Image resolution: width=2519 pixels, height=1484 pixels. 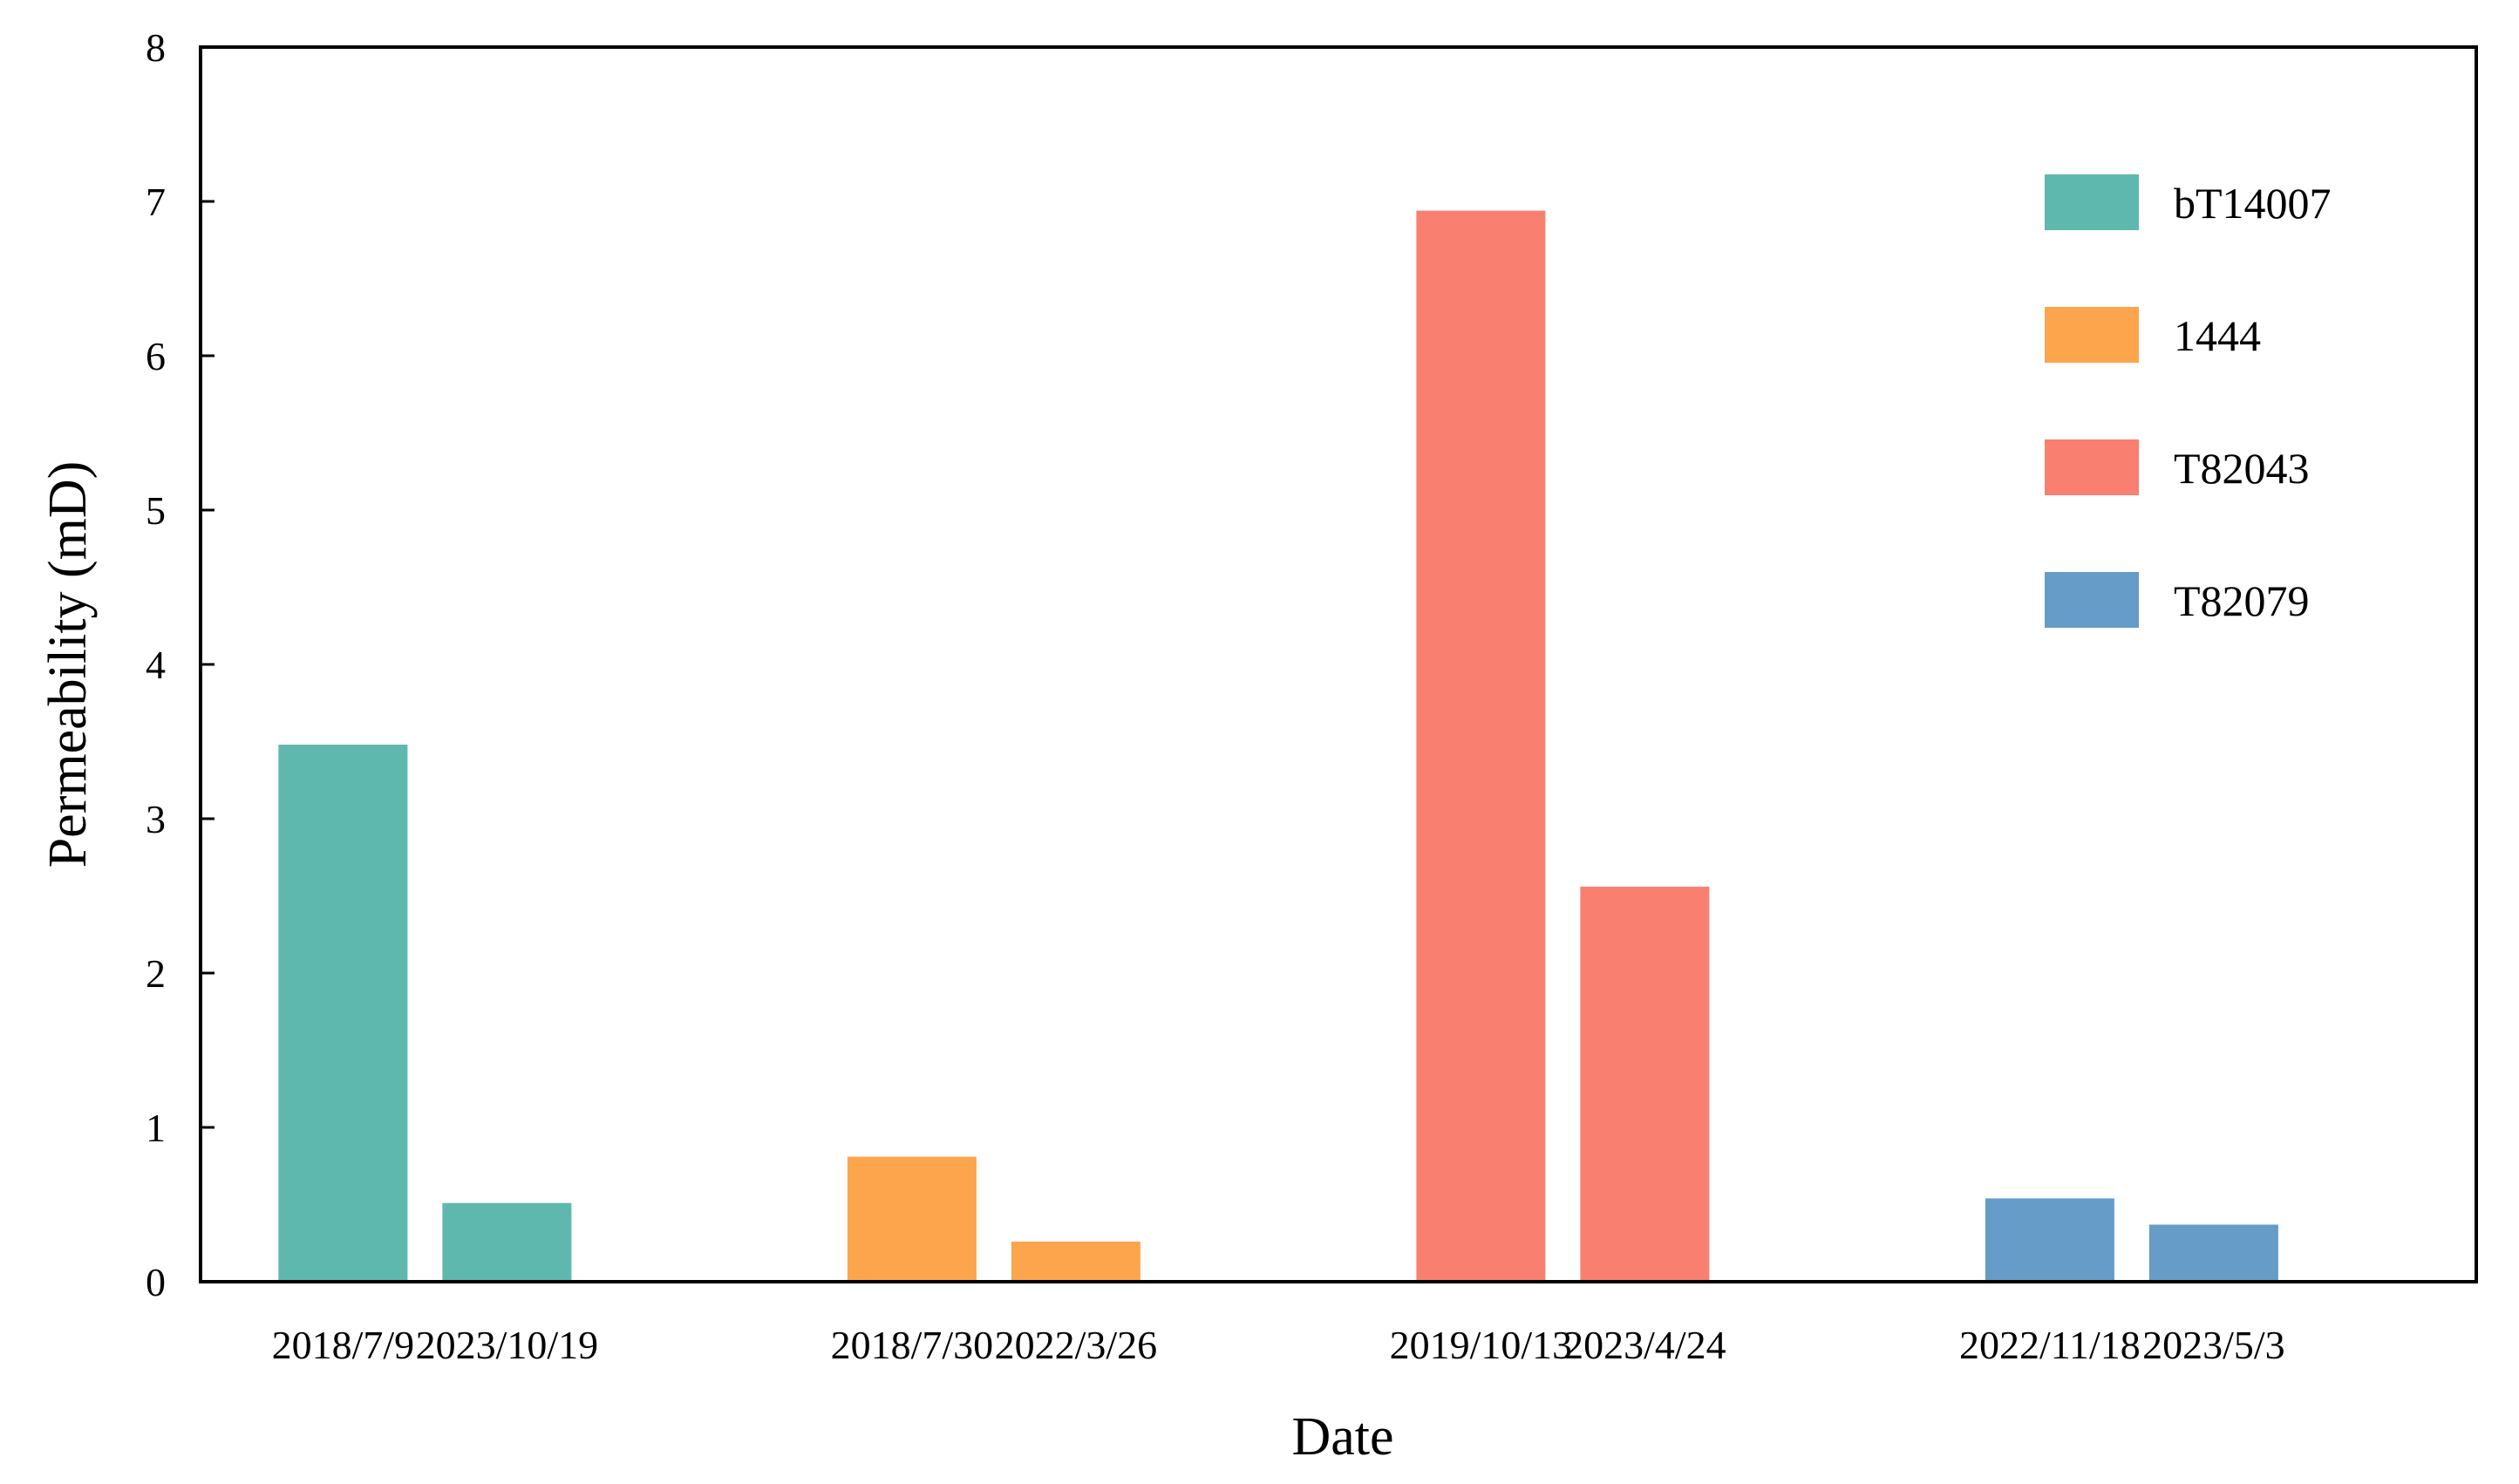 I want to click on y-tick-label: 7, so click(x=156, y=202).